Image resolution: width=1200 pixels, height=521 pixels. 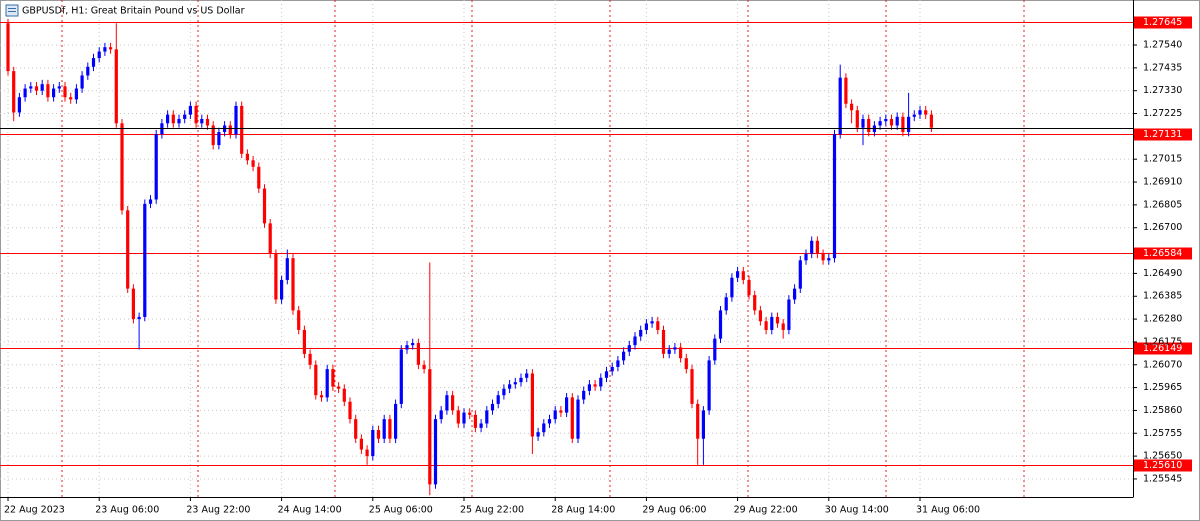 I want to click on x-tick-label: 22 Aug 2023, so click(x=34, y=510).